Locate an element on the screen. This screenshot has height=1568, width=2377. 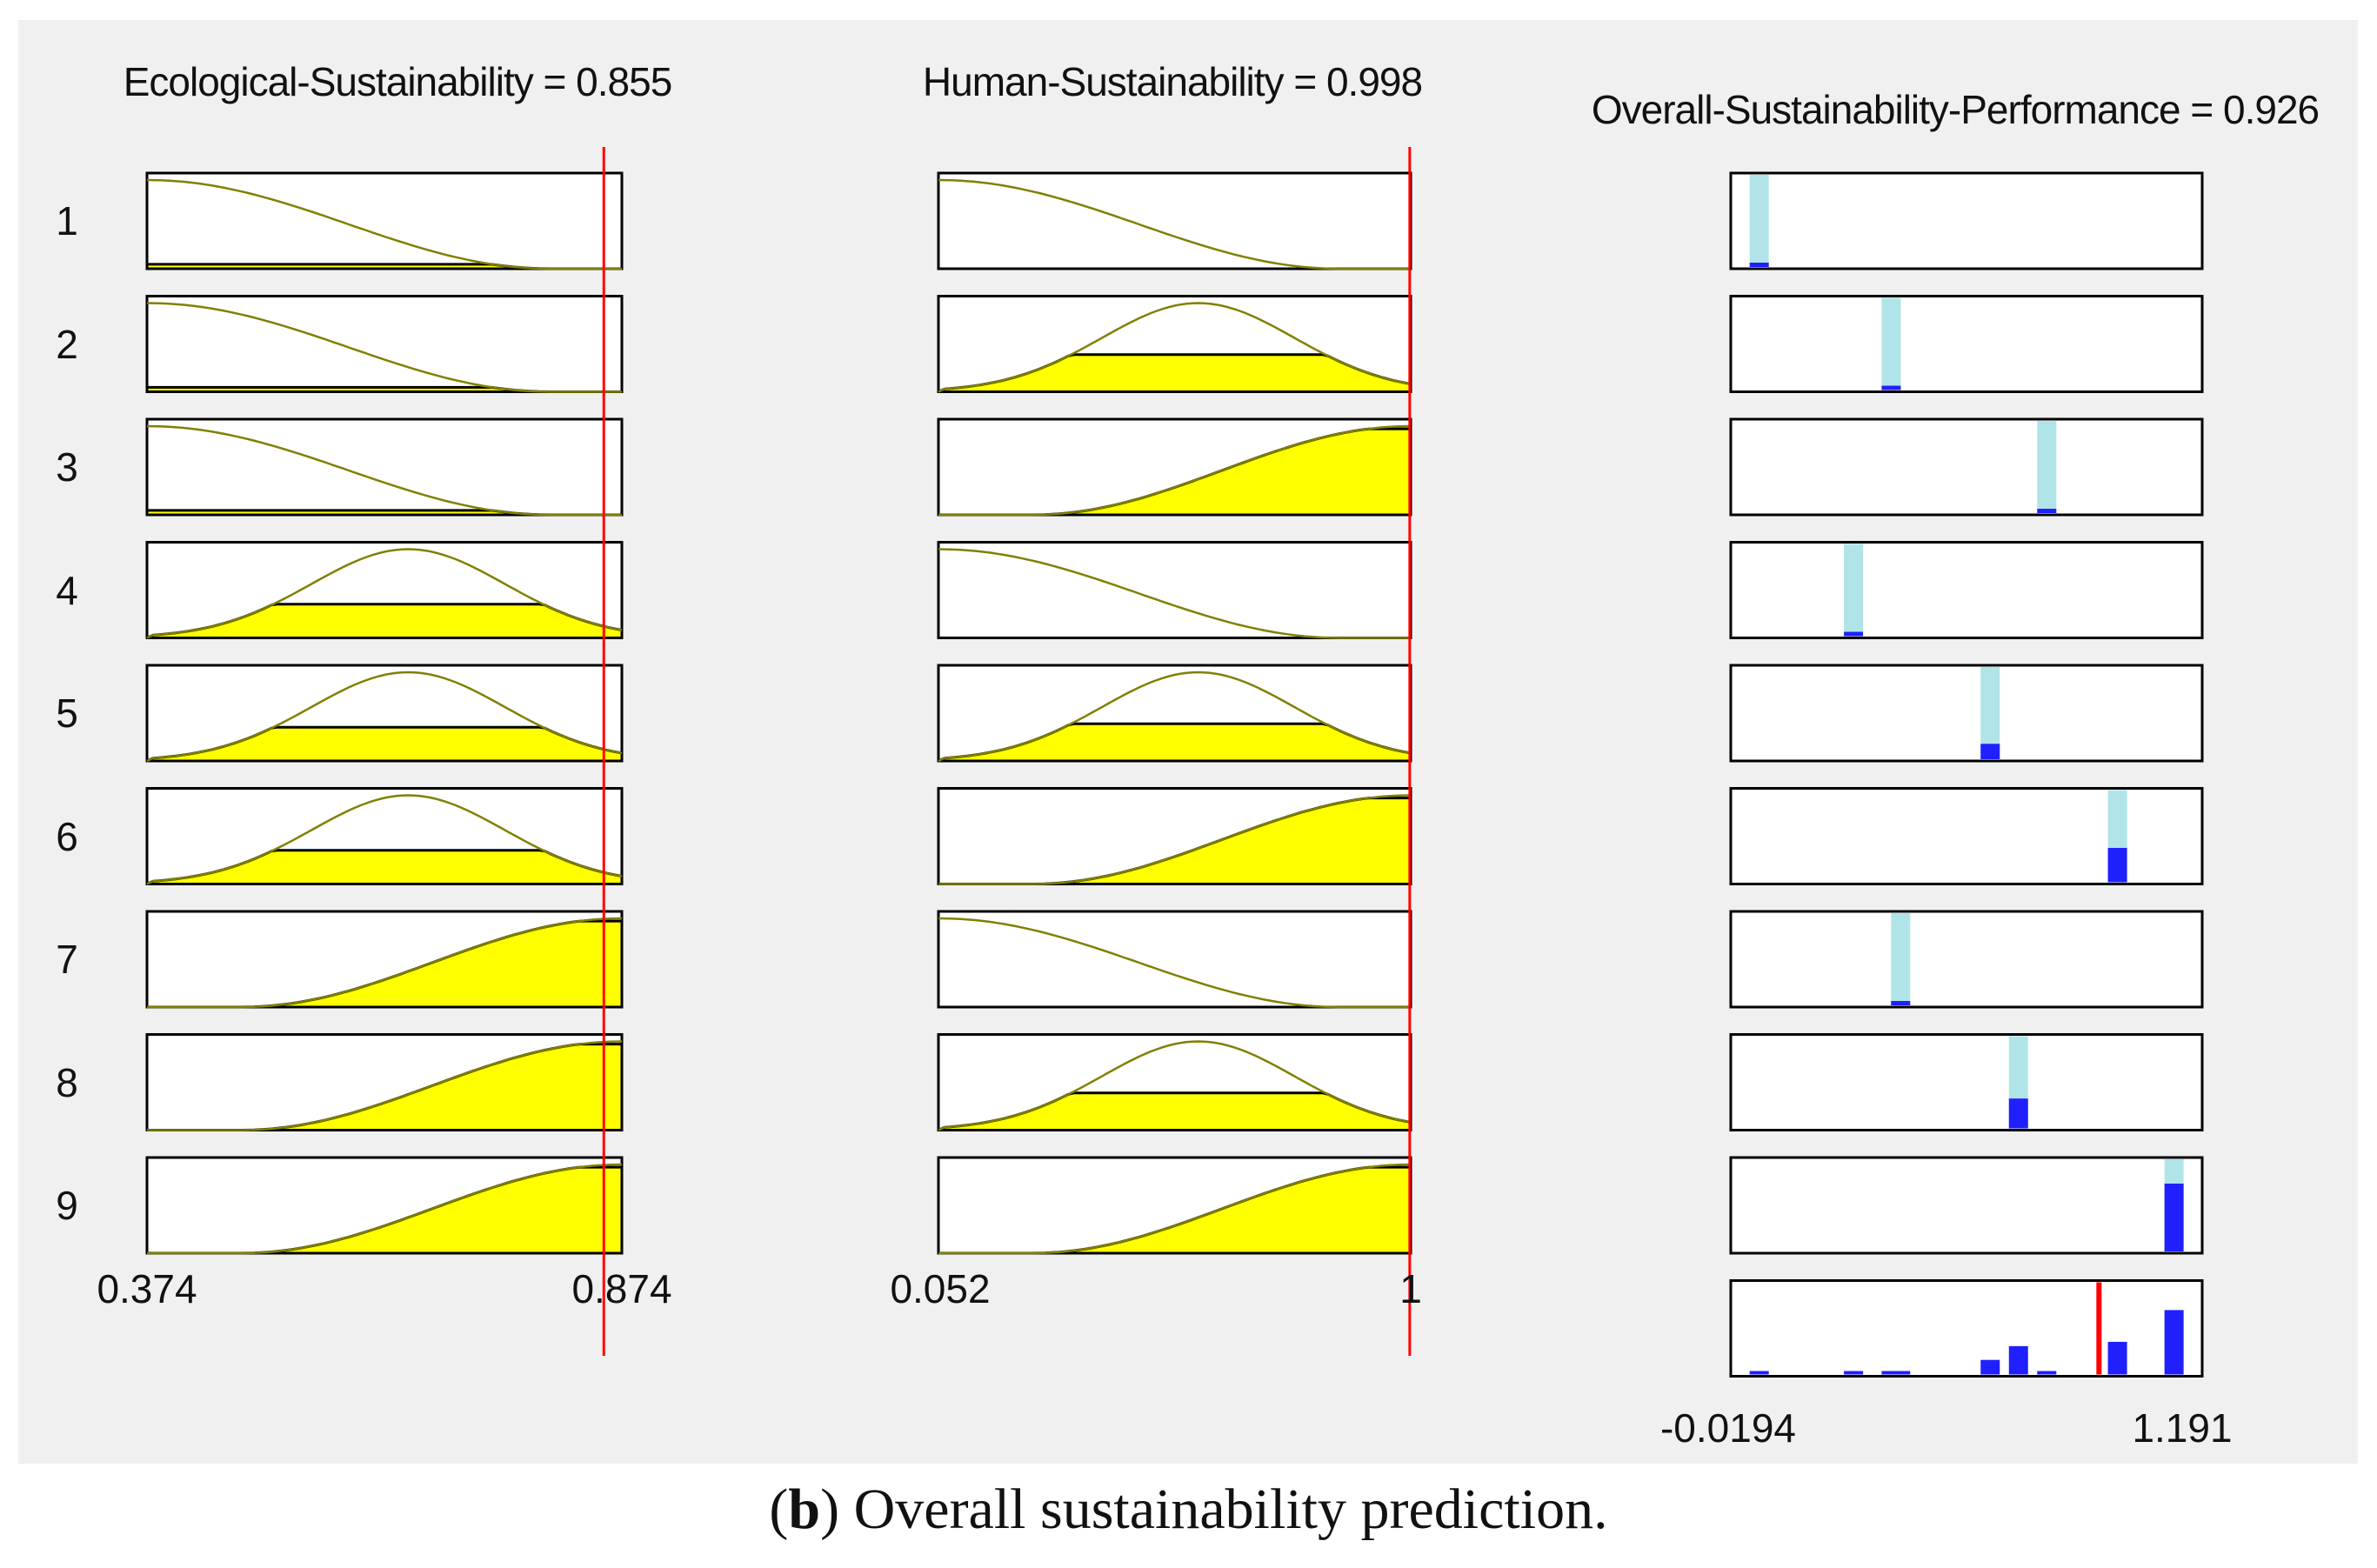
human-min-label: 0.052 is located at coordinates (940, 1288).